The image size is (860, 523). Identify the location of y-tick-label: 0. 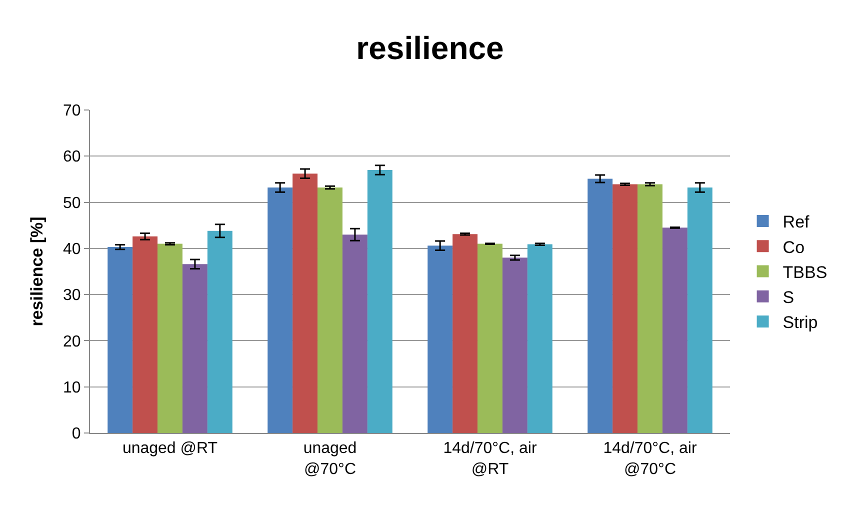
(76, 434).